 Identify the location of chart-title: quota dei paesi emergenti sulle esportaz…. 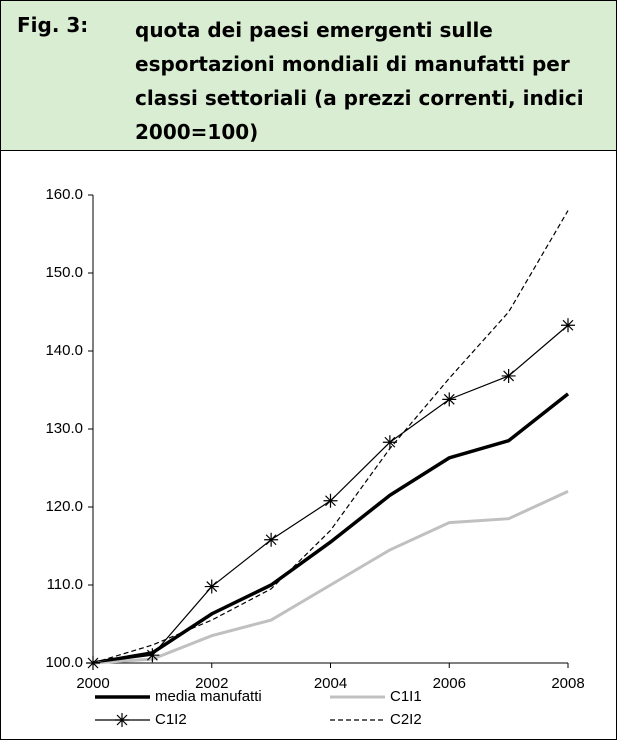
(359, 81).